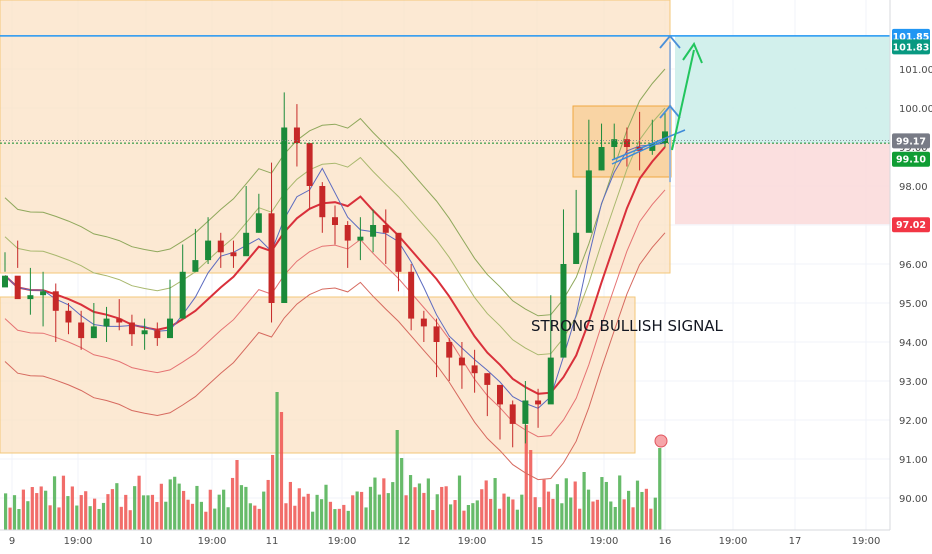 The height and width of the screenshot is (554, 932). What do you see at coordinates (866, 541) in the screenshot?
I see `x-tick-label-13: 19:00` at bounding box center [866, 541].